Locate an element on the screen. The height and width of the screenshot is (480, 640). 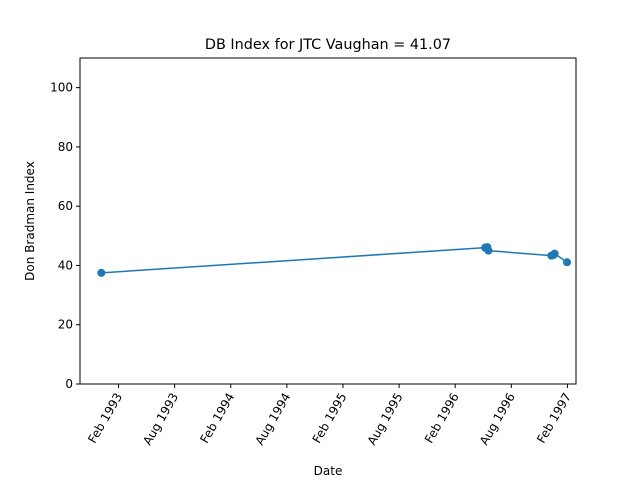
x-tick-label: Feb 1995 is located at coordinates (330, 418).